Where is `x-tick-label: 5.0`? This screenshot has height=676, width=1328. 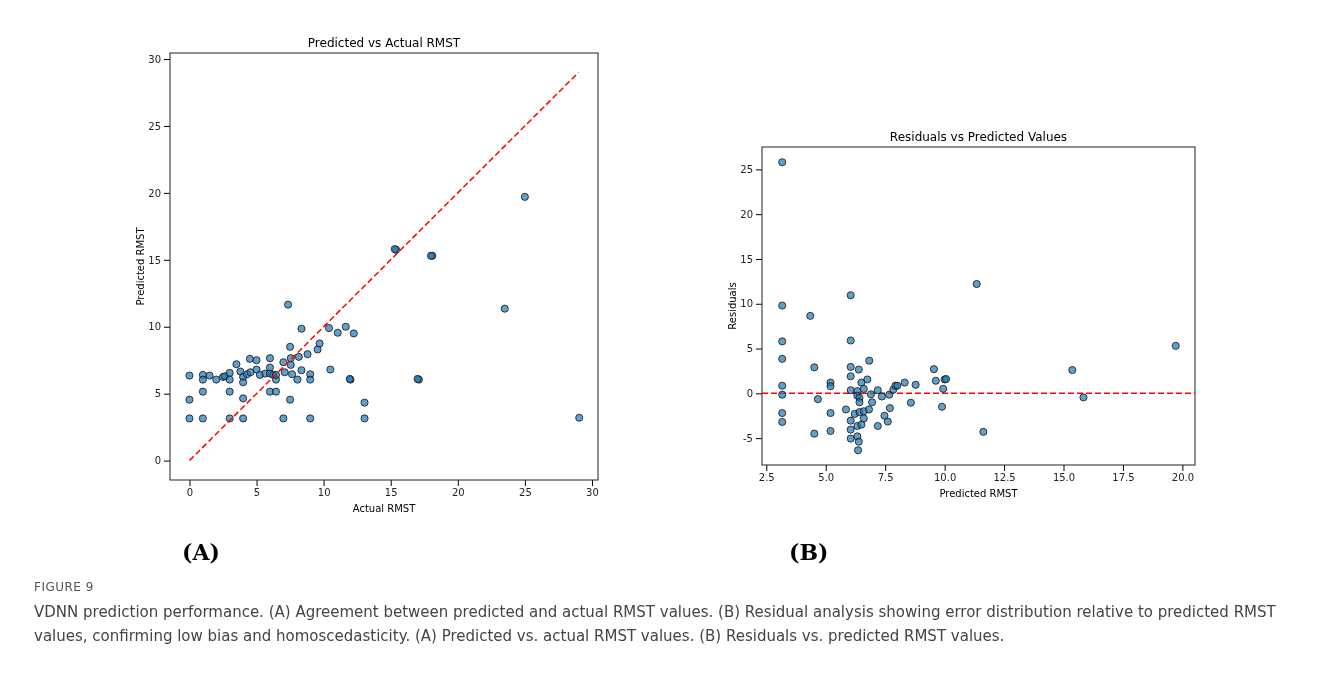 x-tick-label: 5.0 is located at coordinates (826, 478).